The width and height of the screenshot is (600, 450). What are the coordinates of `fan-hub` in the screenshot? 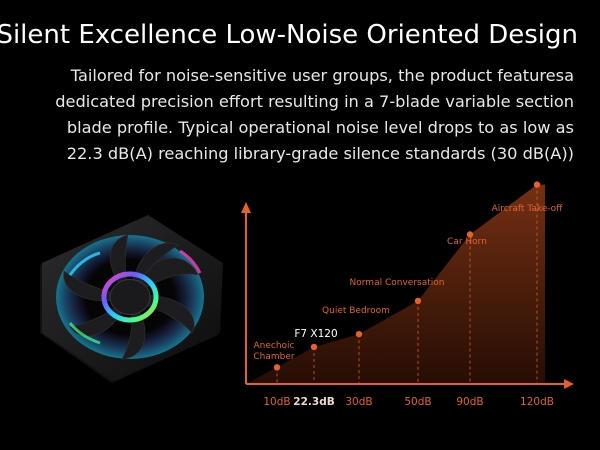 It's located at (130, 297).